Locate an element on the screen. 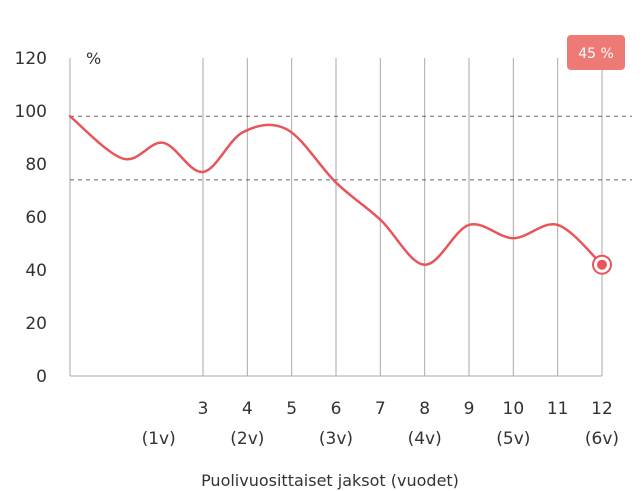  value-badge is located at coordinates (596, 52).